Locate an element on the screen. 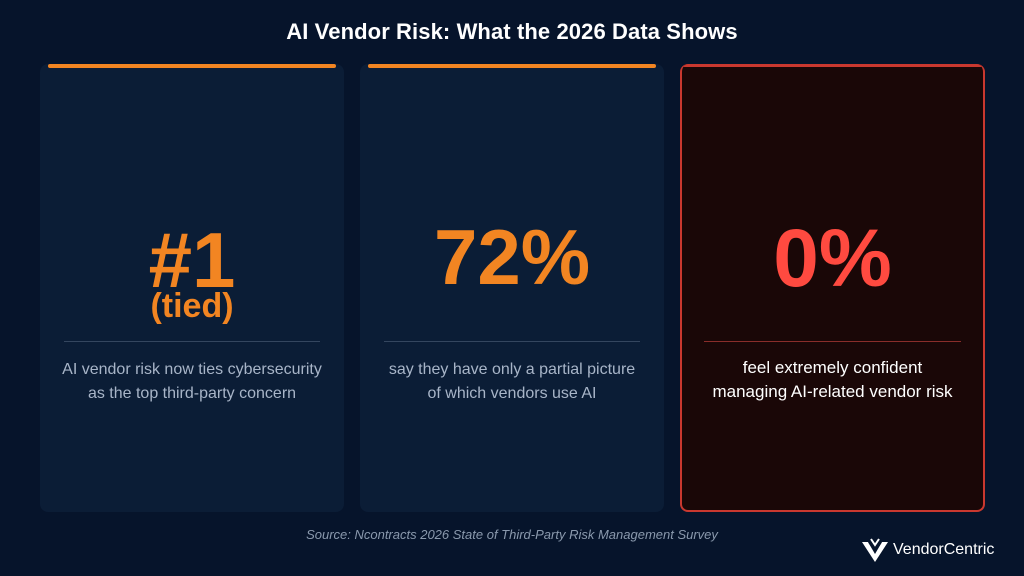 The width and height of the screenshot is (1024, 576). stat-value: 0% is located at coordinates (832, 258).